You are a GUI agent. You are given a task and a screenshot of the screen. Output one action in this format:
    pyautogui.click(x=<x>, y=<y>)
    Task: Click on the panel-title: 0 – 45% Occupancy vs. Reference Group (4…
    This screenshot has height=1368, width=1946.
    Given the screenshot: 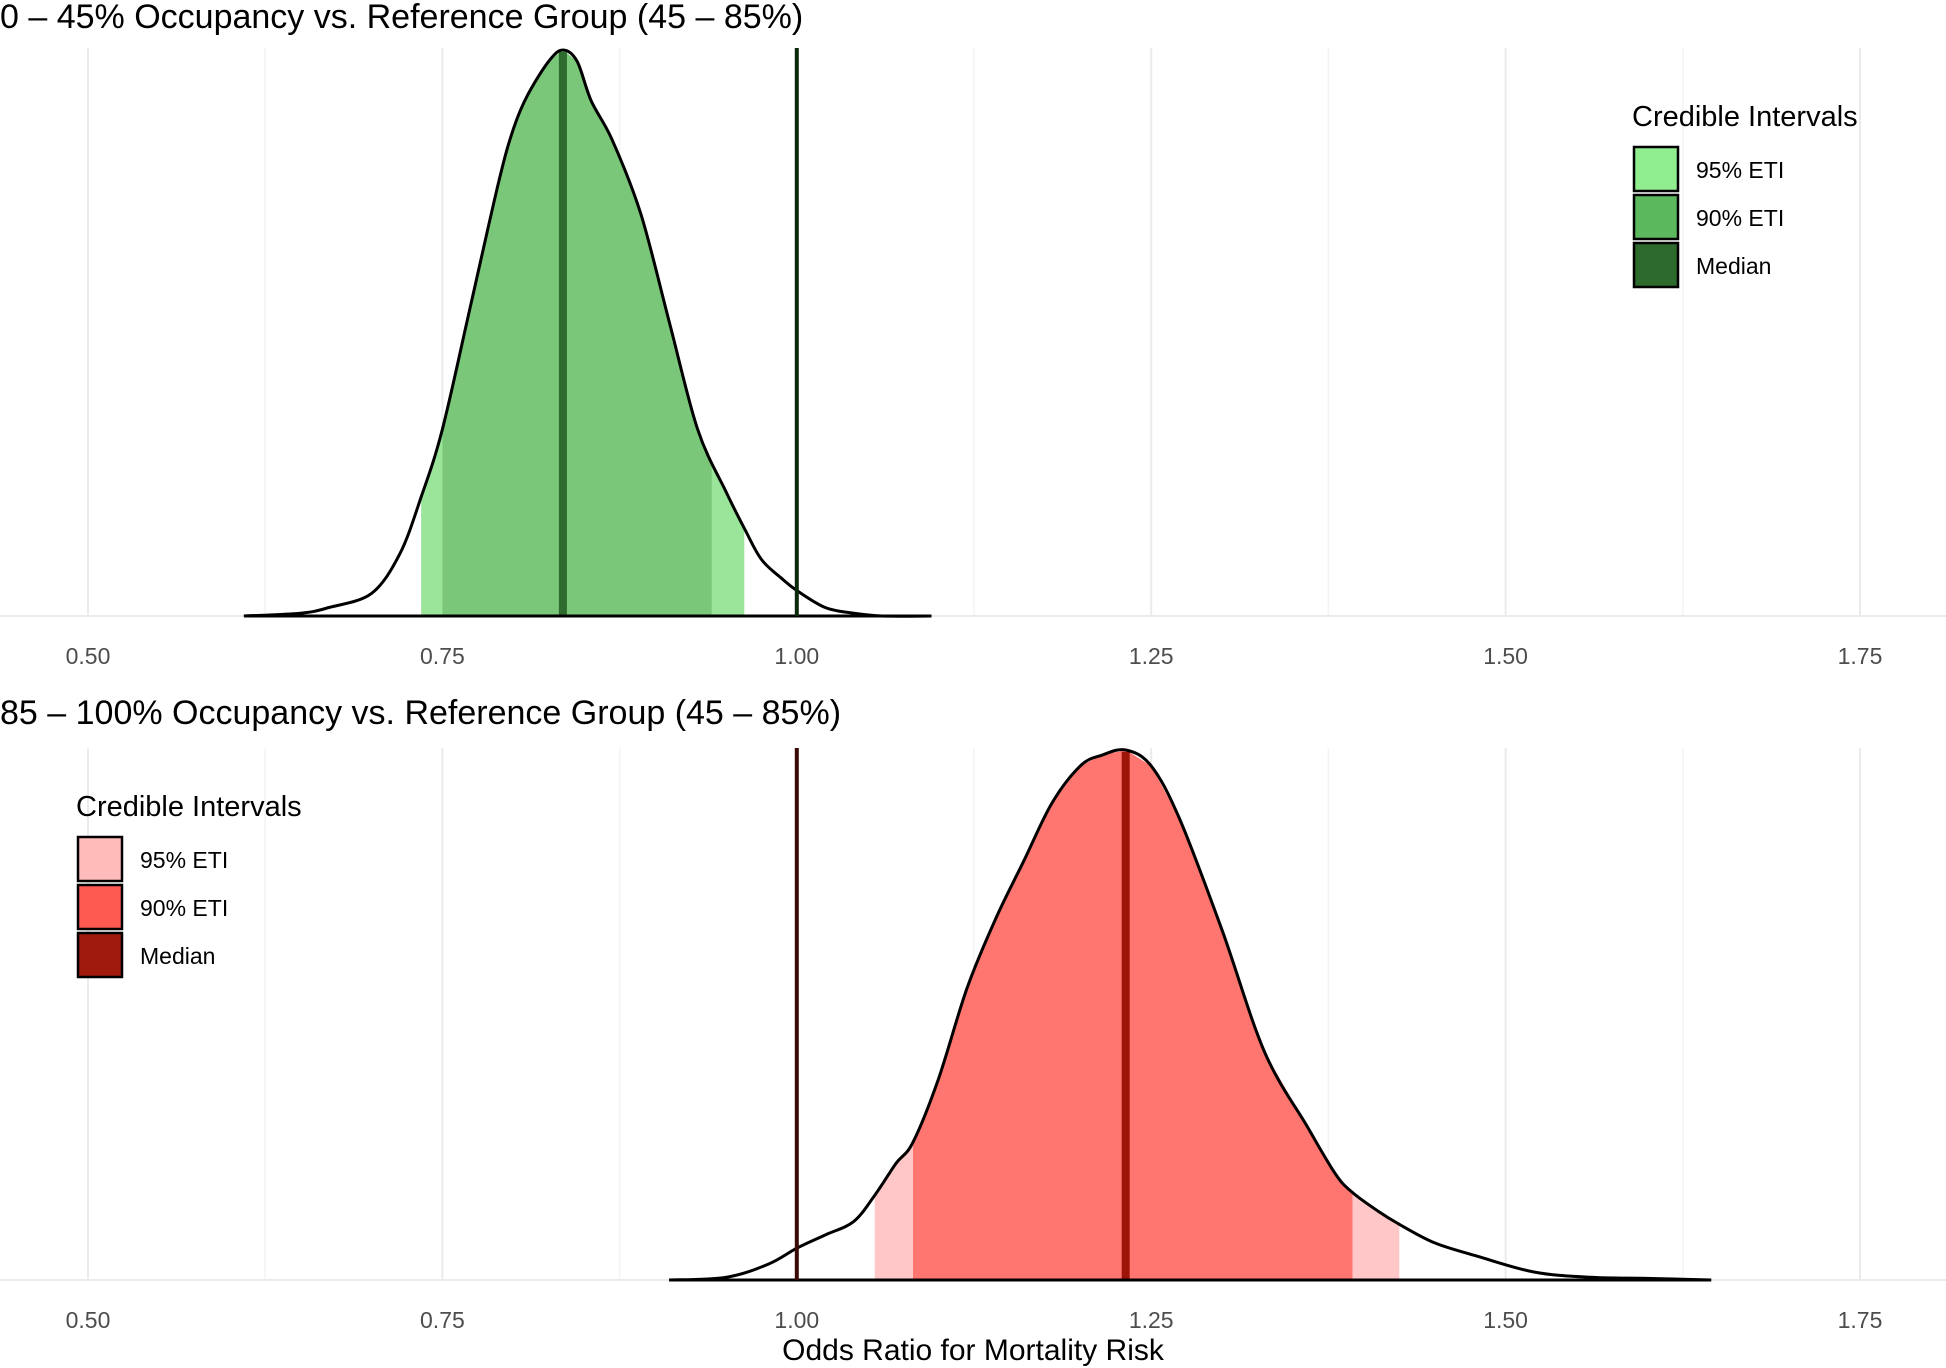 What is the action you would take?
    pyautogui.click(x=401, y=18)
    